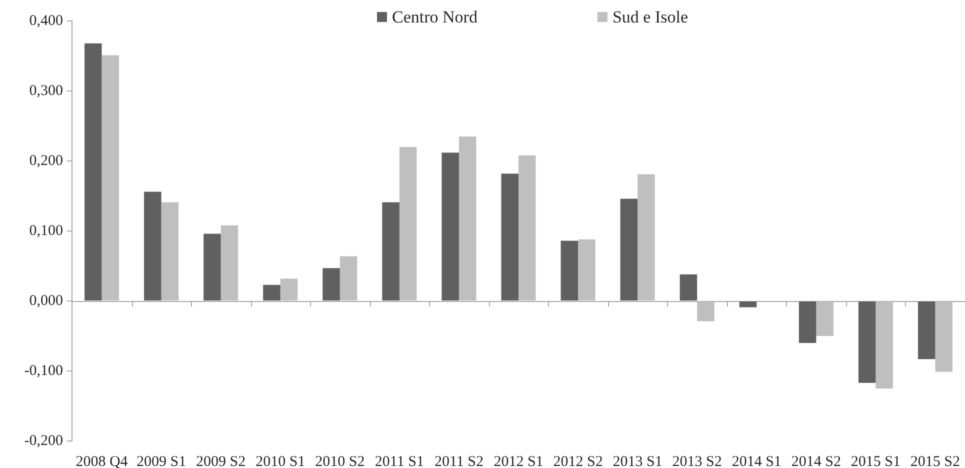  Describe the element at coordinates (281, 461) in the screenshot. I see `x-tick-label: 2010 S1` at that location.